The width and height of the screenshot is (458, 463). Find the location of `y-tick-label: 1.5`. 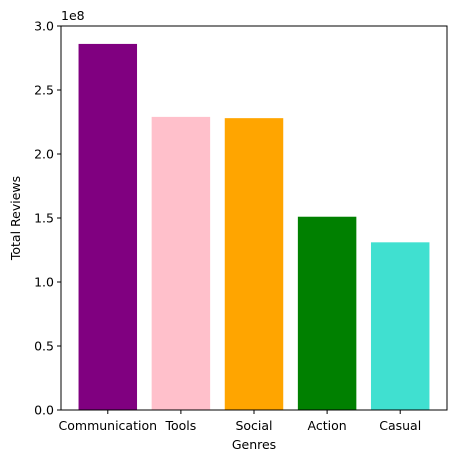

y-tick-label: 1.5 is located at coordinates (44, 218).